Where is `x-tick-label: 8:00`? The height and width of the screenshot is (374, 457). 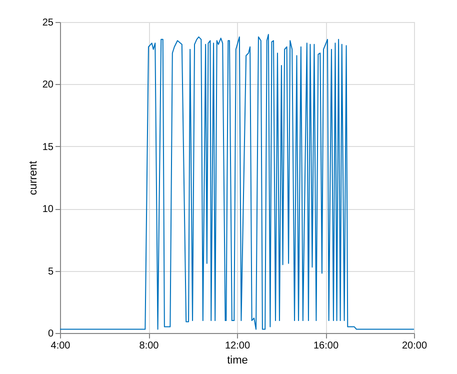 x-tick-label: 8:00 is located at coordinates (149, 346).